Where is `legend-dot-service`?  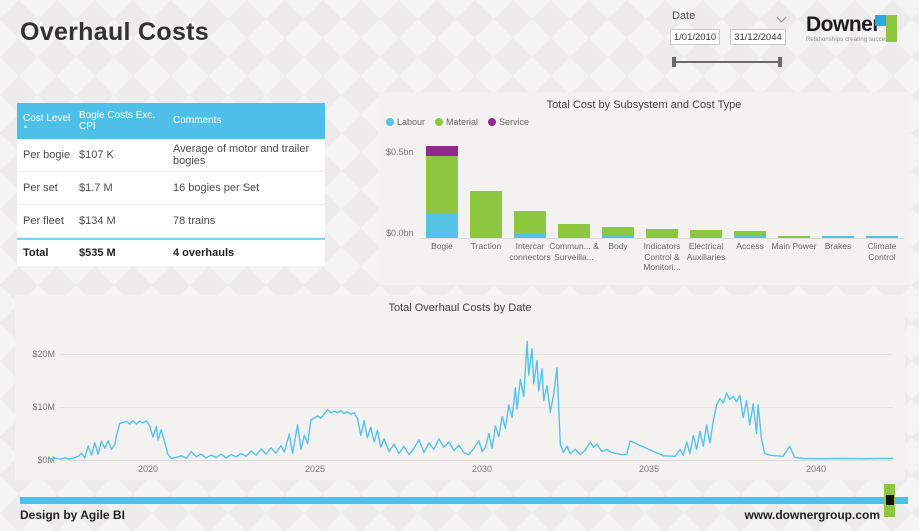
legend-dot-service is located at coordinates (492, 122).